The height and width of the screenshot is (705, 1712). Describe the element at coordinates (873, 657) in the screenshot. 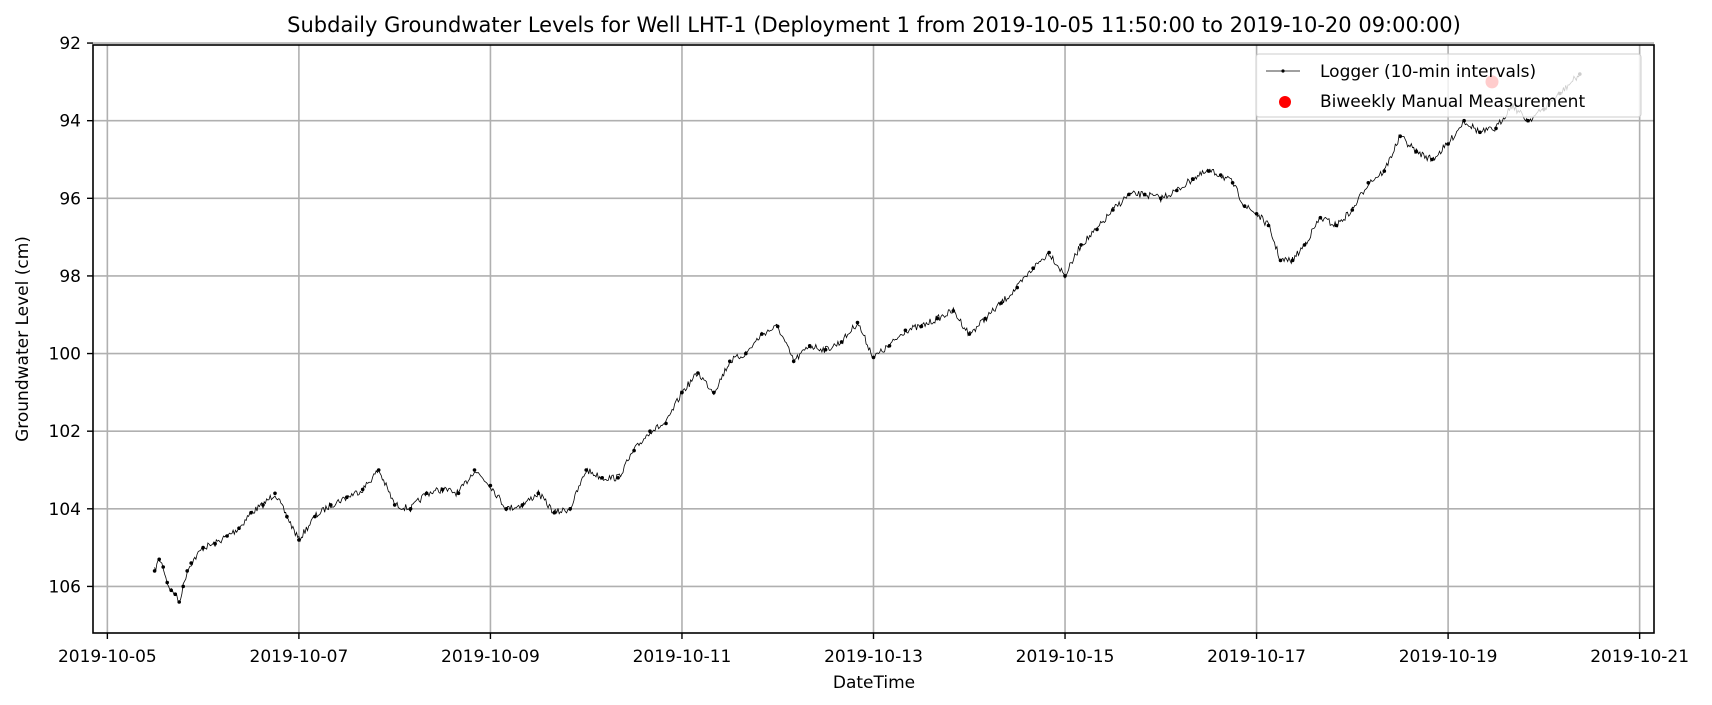

I see `x-tick-label: 2019-10-13` at that location.